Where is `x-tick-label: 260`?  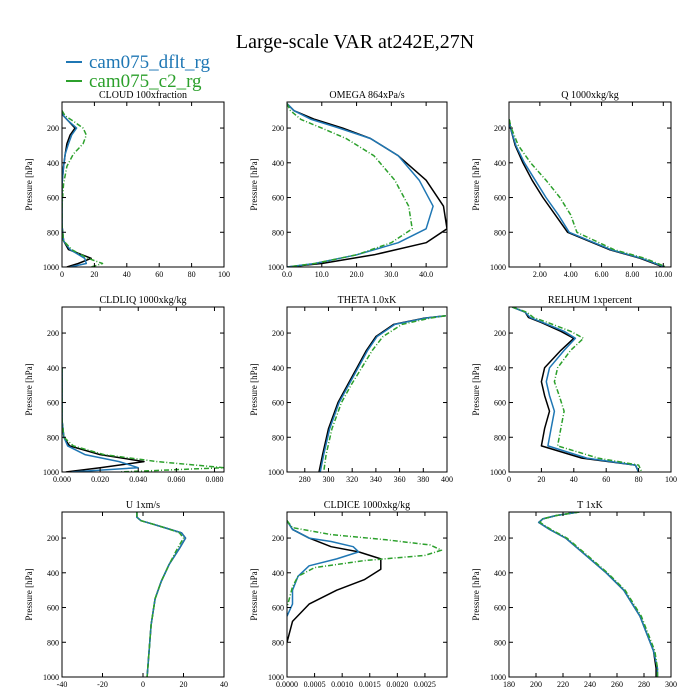
x-tick-label: 260 is located at coordinates (617, 684).